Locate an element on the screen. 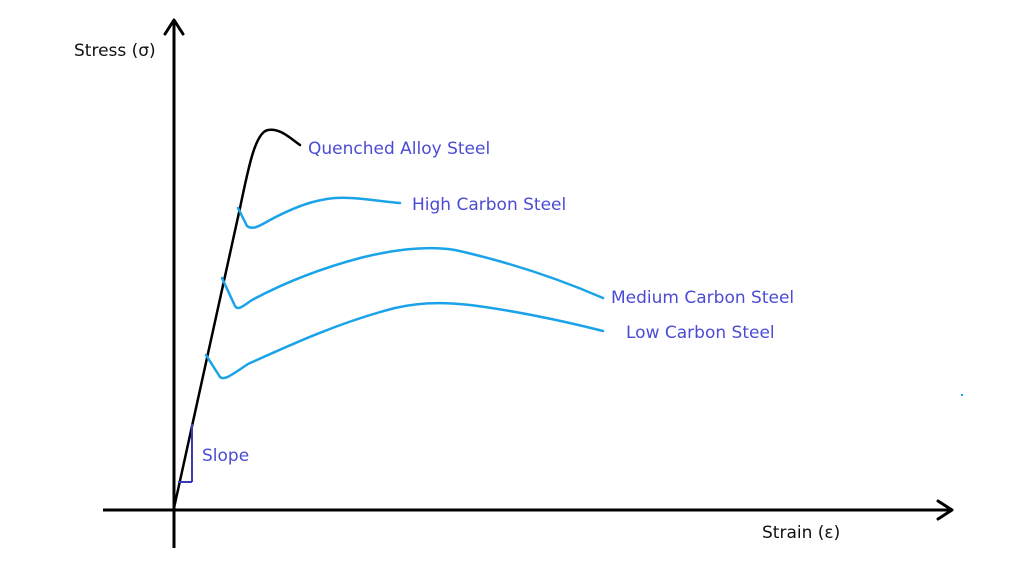 The height and width of the screenshot is (566, 1024). slope-indicator: Slope is located at coordinates (213, 453).